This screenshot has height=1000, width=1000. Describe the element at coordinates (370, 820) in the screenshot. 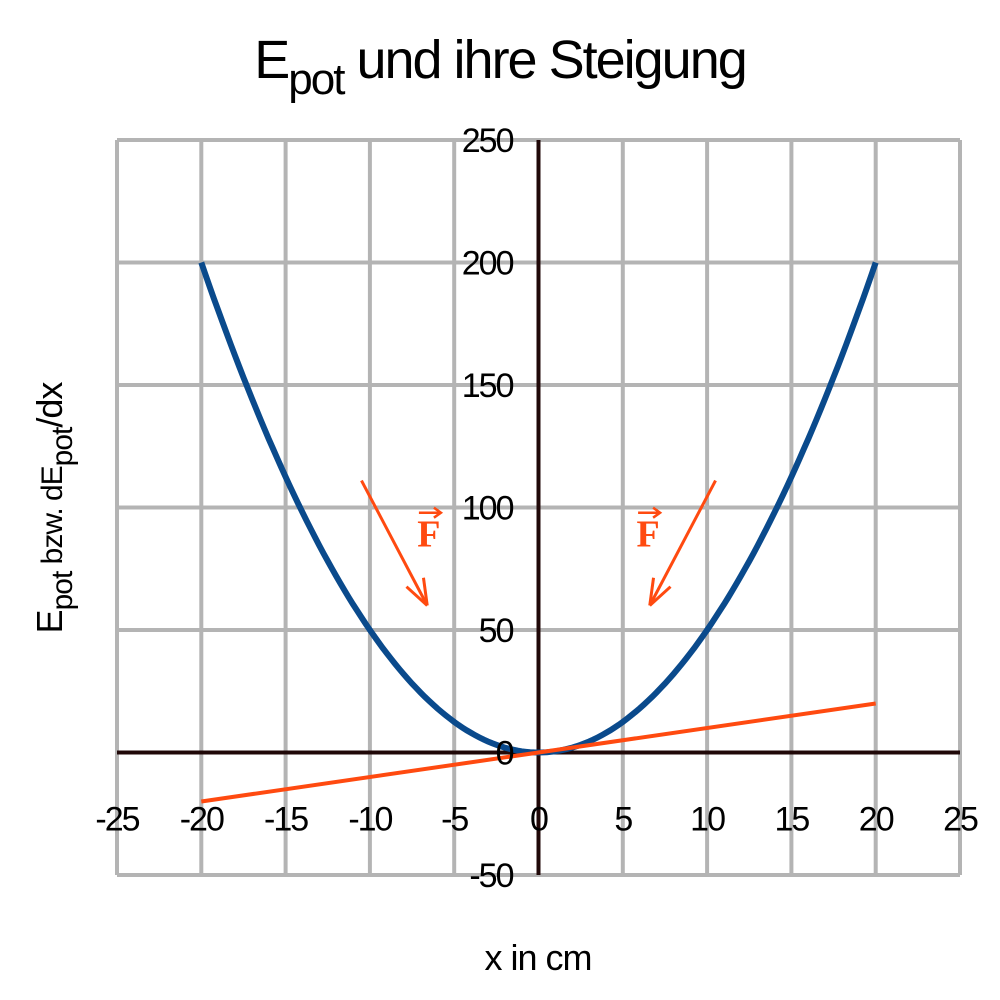

I see `x-tick-label: -10` at that location.